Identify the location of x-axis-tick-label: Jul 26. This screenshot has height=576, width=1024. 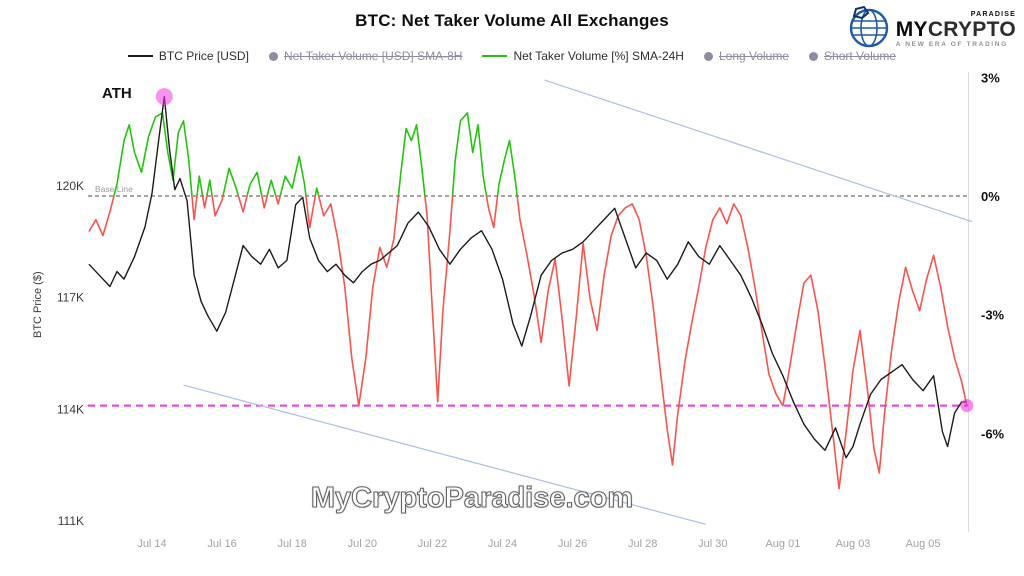
(572, 544).